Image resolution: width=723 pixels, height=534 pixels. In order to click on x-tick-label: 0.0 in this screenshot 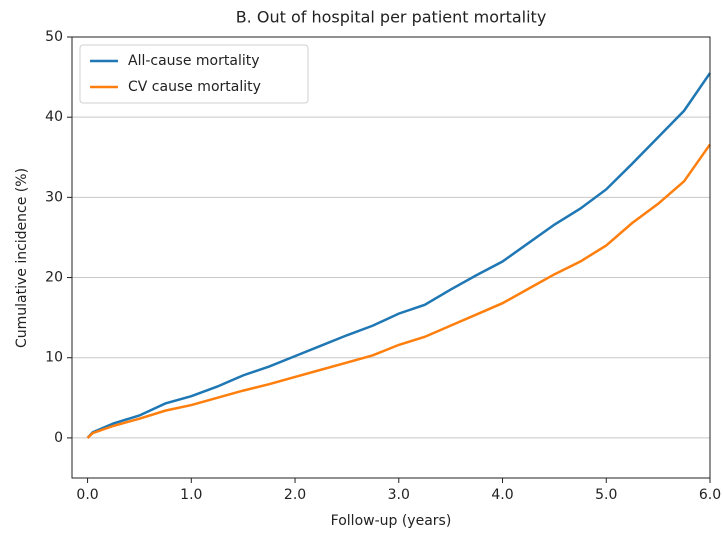, I will do `click(87, 495)`.